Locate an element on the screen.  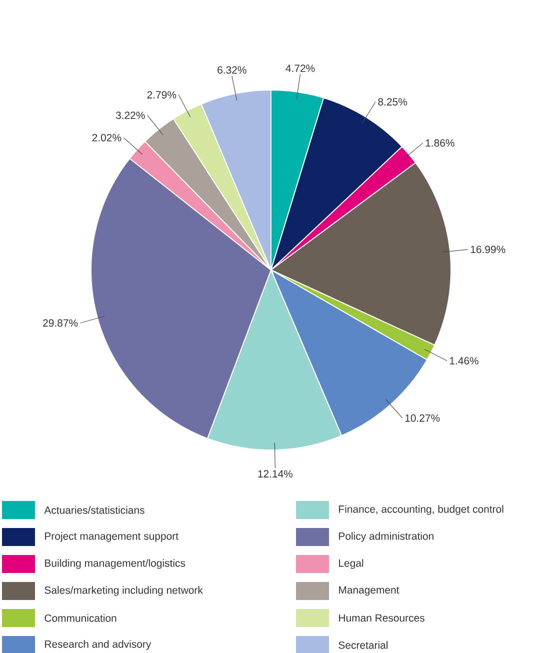
data-label: 4.72% is located at coordinates (300, 68).